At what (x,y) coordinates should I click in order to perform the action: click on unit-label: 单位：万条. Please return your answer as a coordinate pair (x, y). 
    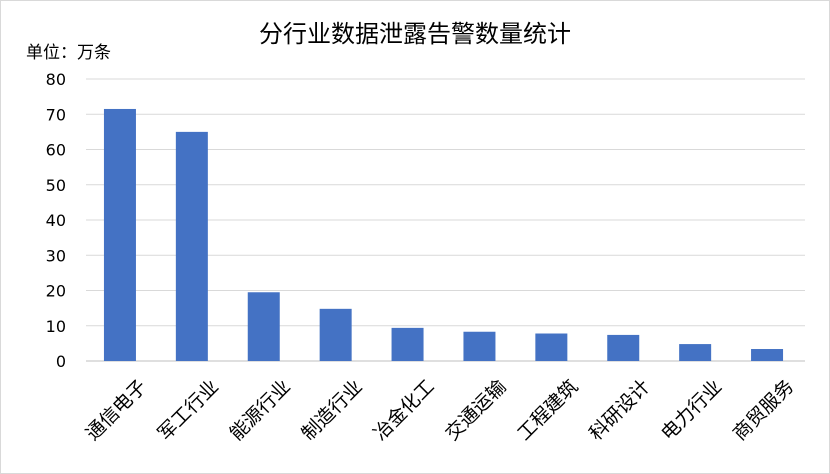
    Looking at the image, I should click on (68, 53).